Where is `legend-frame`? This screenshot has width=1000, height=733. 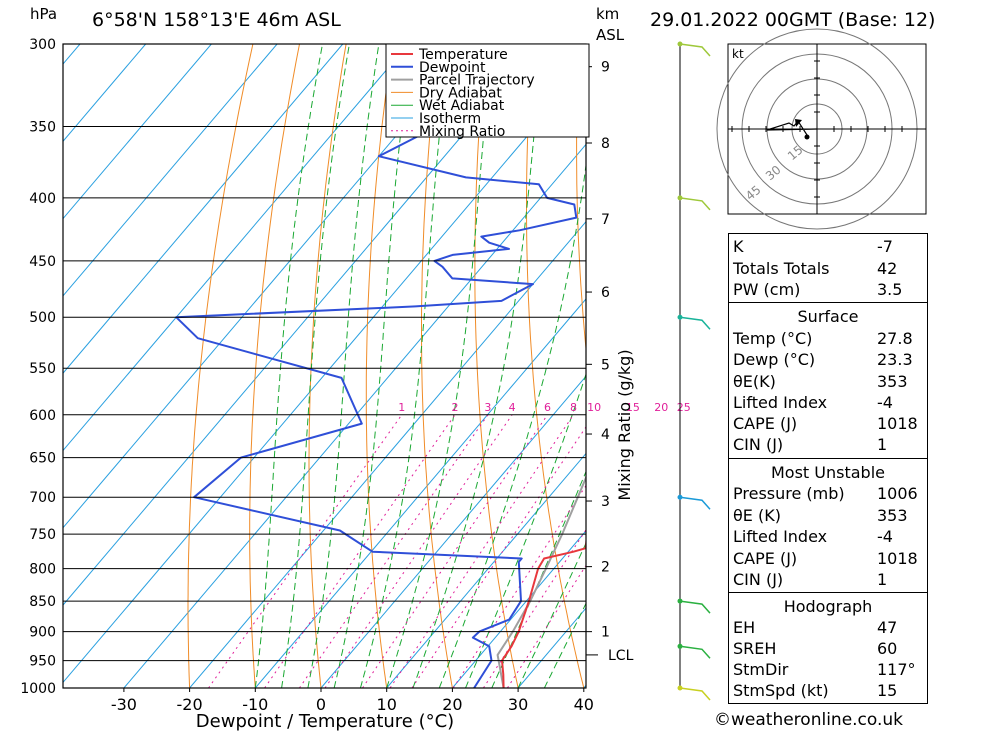 legend-frame is located at coordinates (487, 90).